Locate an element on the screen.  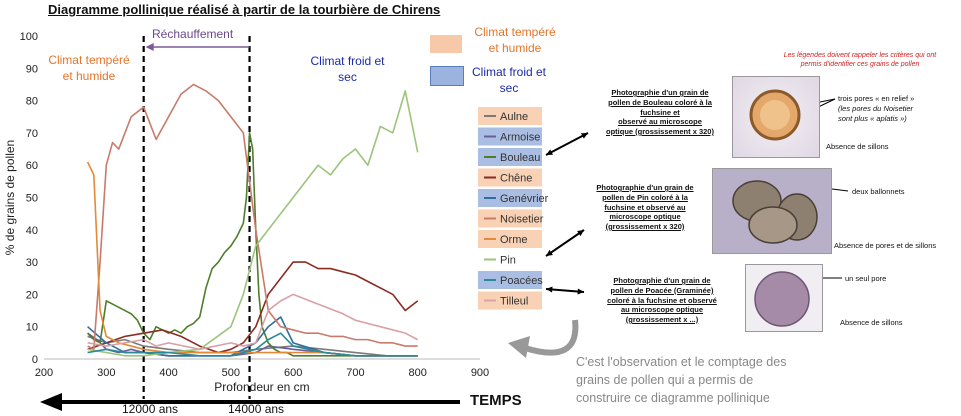
age-12000-label: 12000 ans is located at coordinates (150, 409).